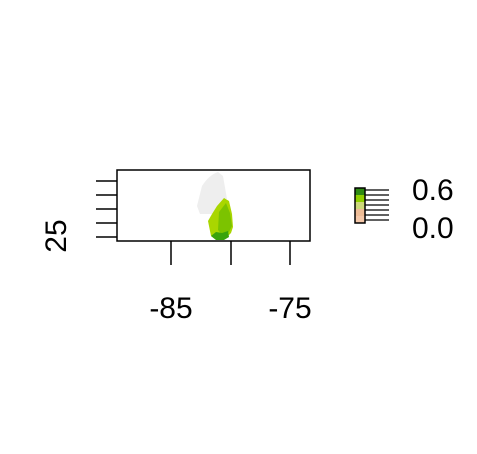 Image resolution: width=477 pixels, height=454 pixels. Describe the element at coordinates (433, 190) in the screenshot. I see `legend-label-max: 0.6` at that location.